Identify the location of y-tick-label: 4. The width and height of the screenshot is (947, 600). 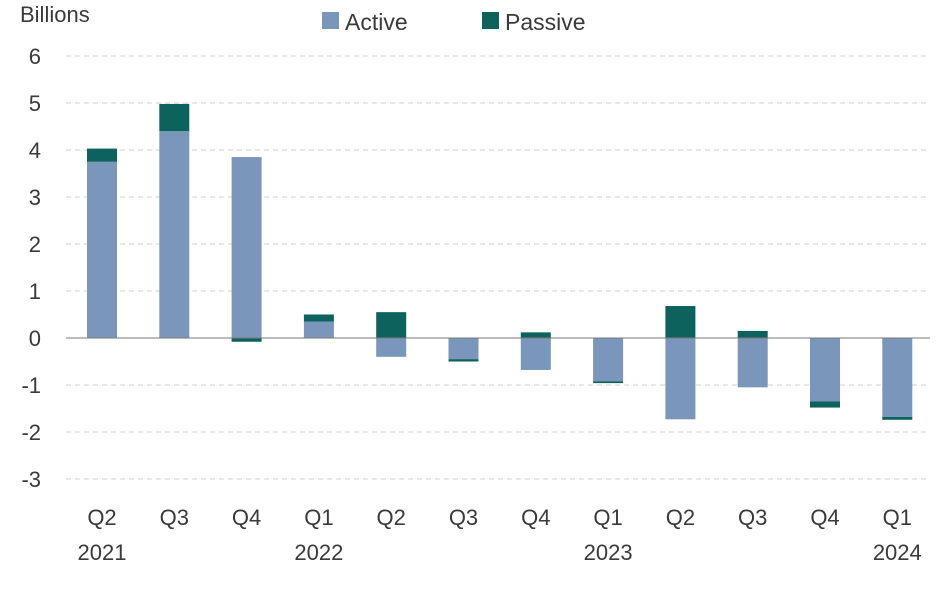
(35, 150).